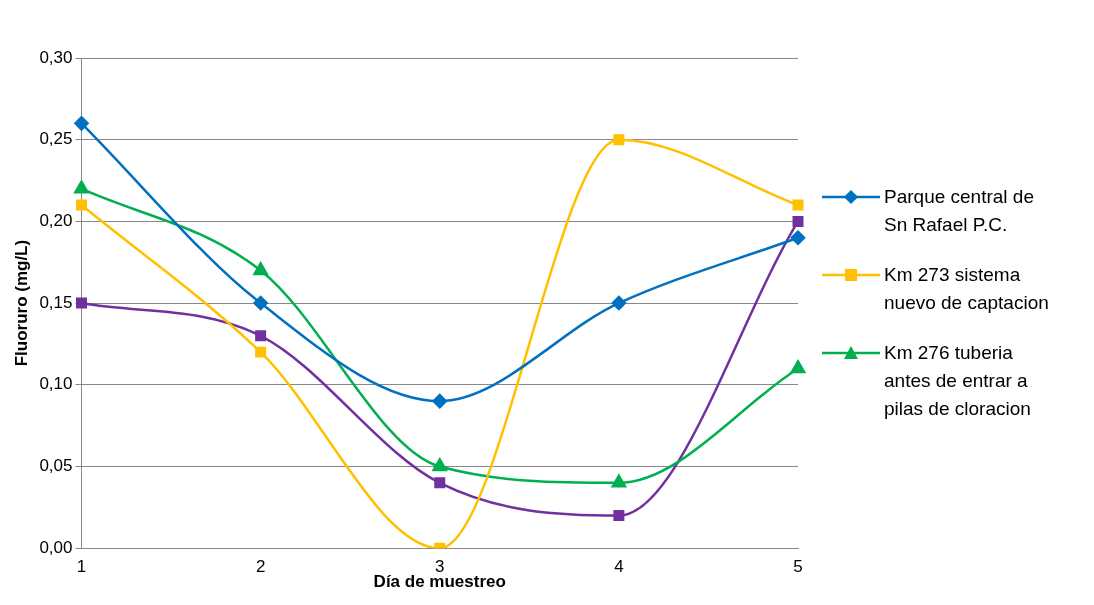 The image size is (1094, 605). I want to click on x-tick-label: 4, so click(619, 567).